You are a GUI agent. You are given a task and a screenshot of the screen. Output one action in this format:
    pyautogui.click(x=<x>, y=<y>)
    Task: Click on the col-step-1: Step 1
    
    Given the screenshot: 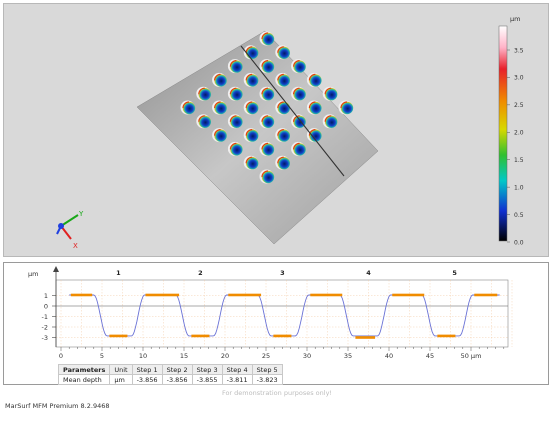 What is the action you would take?
    pyautogui.click(x=147, y=369)
    